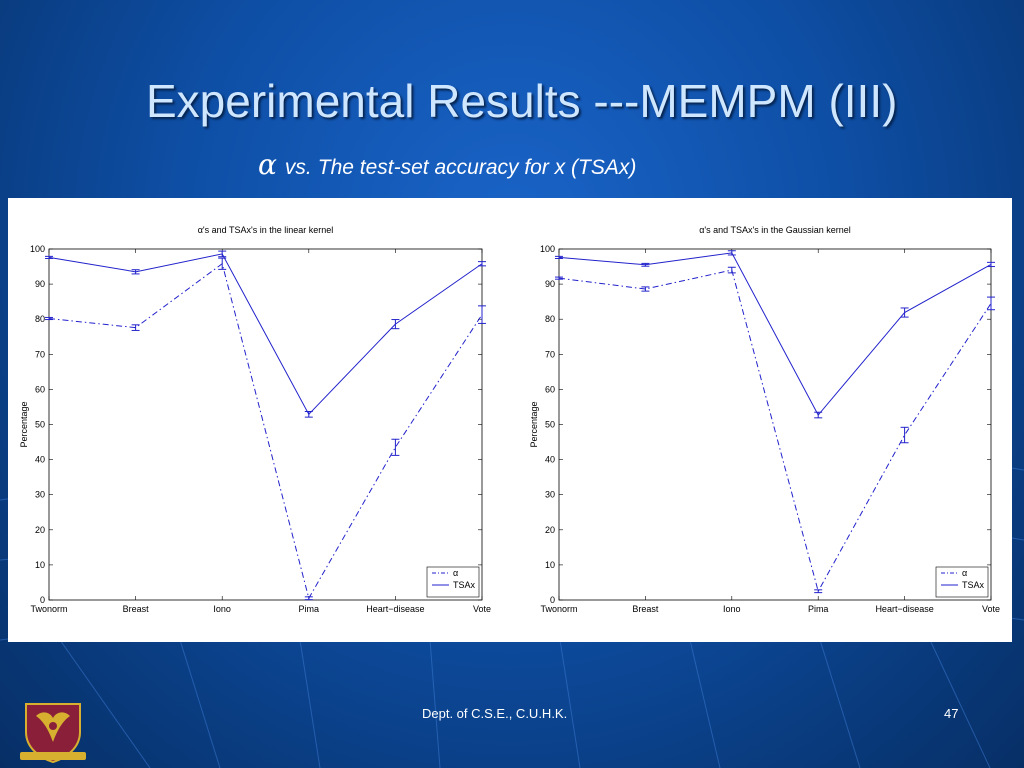 The height and width of the screenshot is (768, 1024). What do you see at coordinates (495, 713) in the screenshot?
I see `footer-text: Dept. of C.S.E., C.U.H.K.` at bounding box center [495, 713].